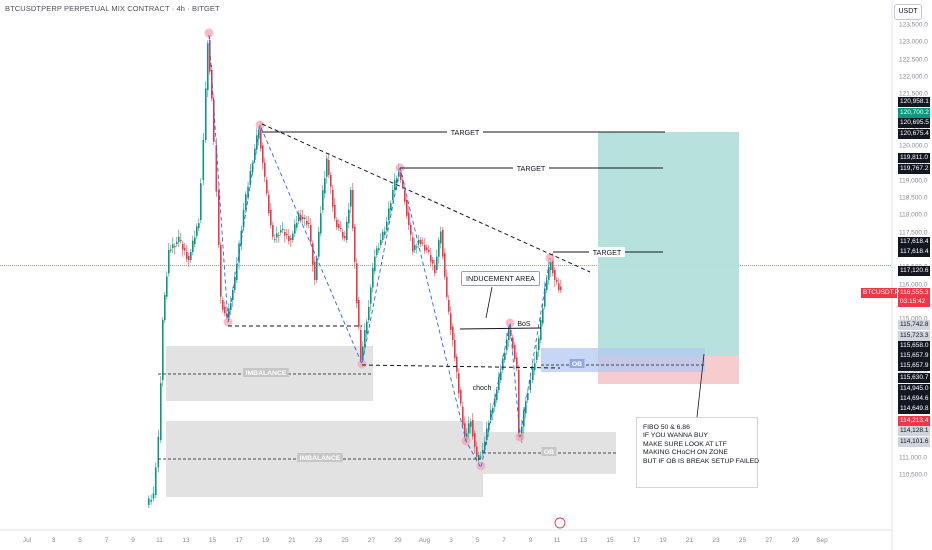 This screenshot has height=550, width=932. Describe the element at coordinates (266, 373) in the screenshot. I see `imbalance-label: IMBALANCE` at that location.